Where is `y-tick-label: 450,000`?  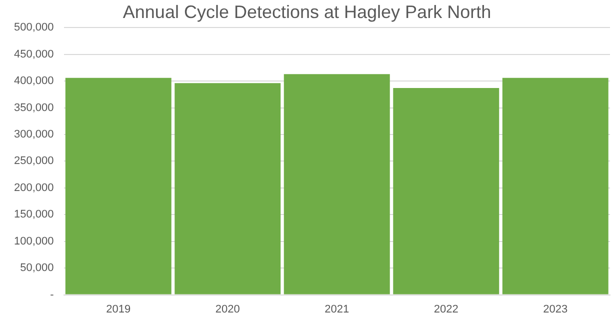
y-tick-label: 450,000 is located at coordinates (34, 54).